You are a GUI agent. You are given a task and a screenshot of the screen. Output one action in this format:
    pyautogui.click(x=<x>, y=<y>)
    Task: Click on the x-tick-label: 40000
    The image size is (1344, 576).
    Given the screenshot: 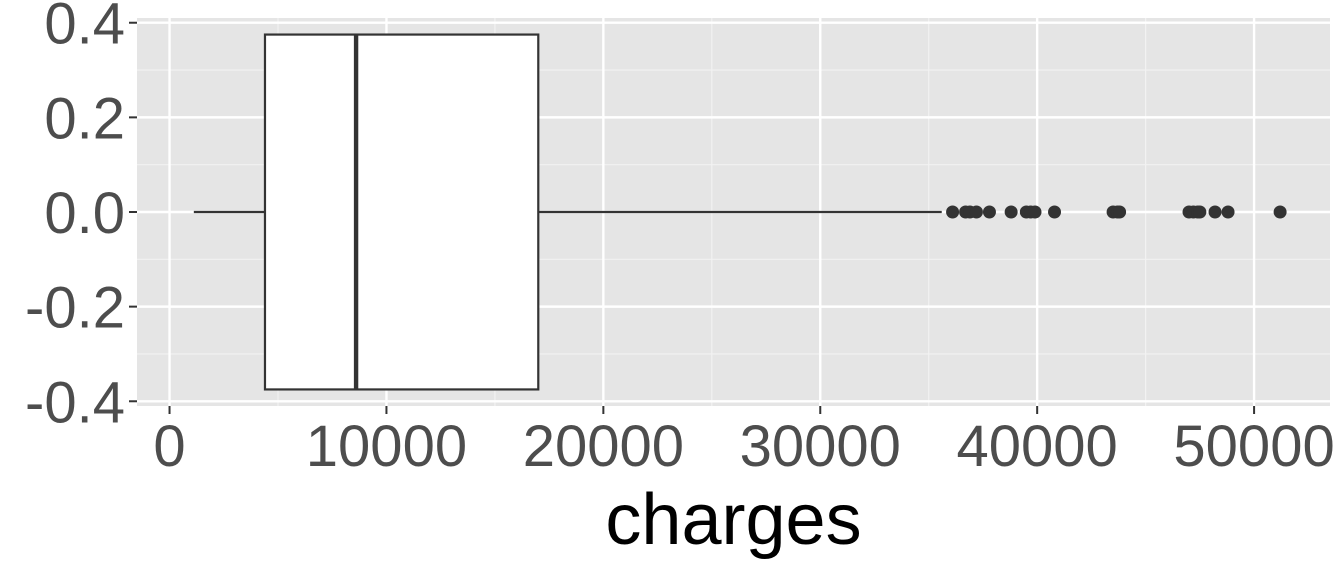 What is the action you would take?
    pyautogui.click(x=1037, y=446)
    